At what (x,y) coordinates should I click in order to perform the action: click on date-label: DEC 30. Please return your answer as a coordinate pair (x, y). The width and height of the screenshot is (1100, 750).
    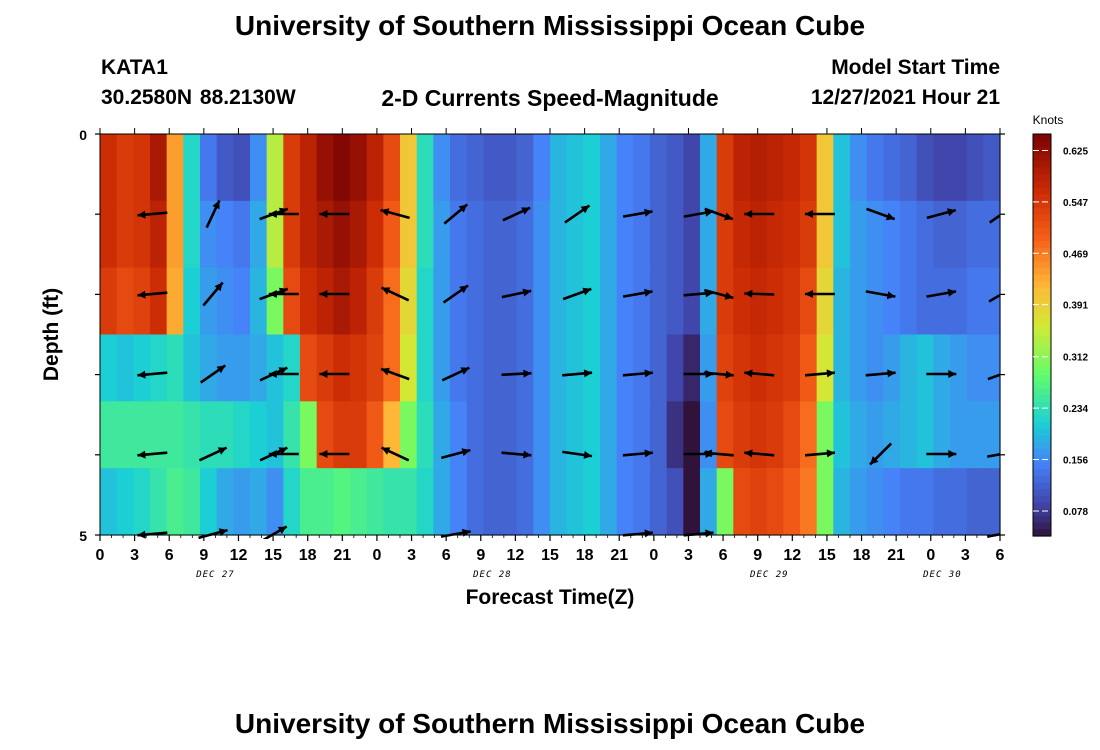
    Looking at the image, I should click on (942, 575).